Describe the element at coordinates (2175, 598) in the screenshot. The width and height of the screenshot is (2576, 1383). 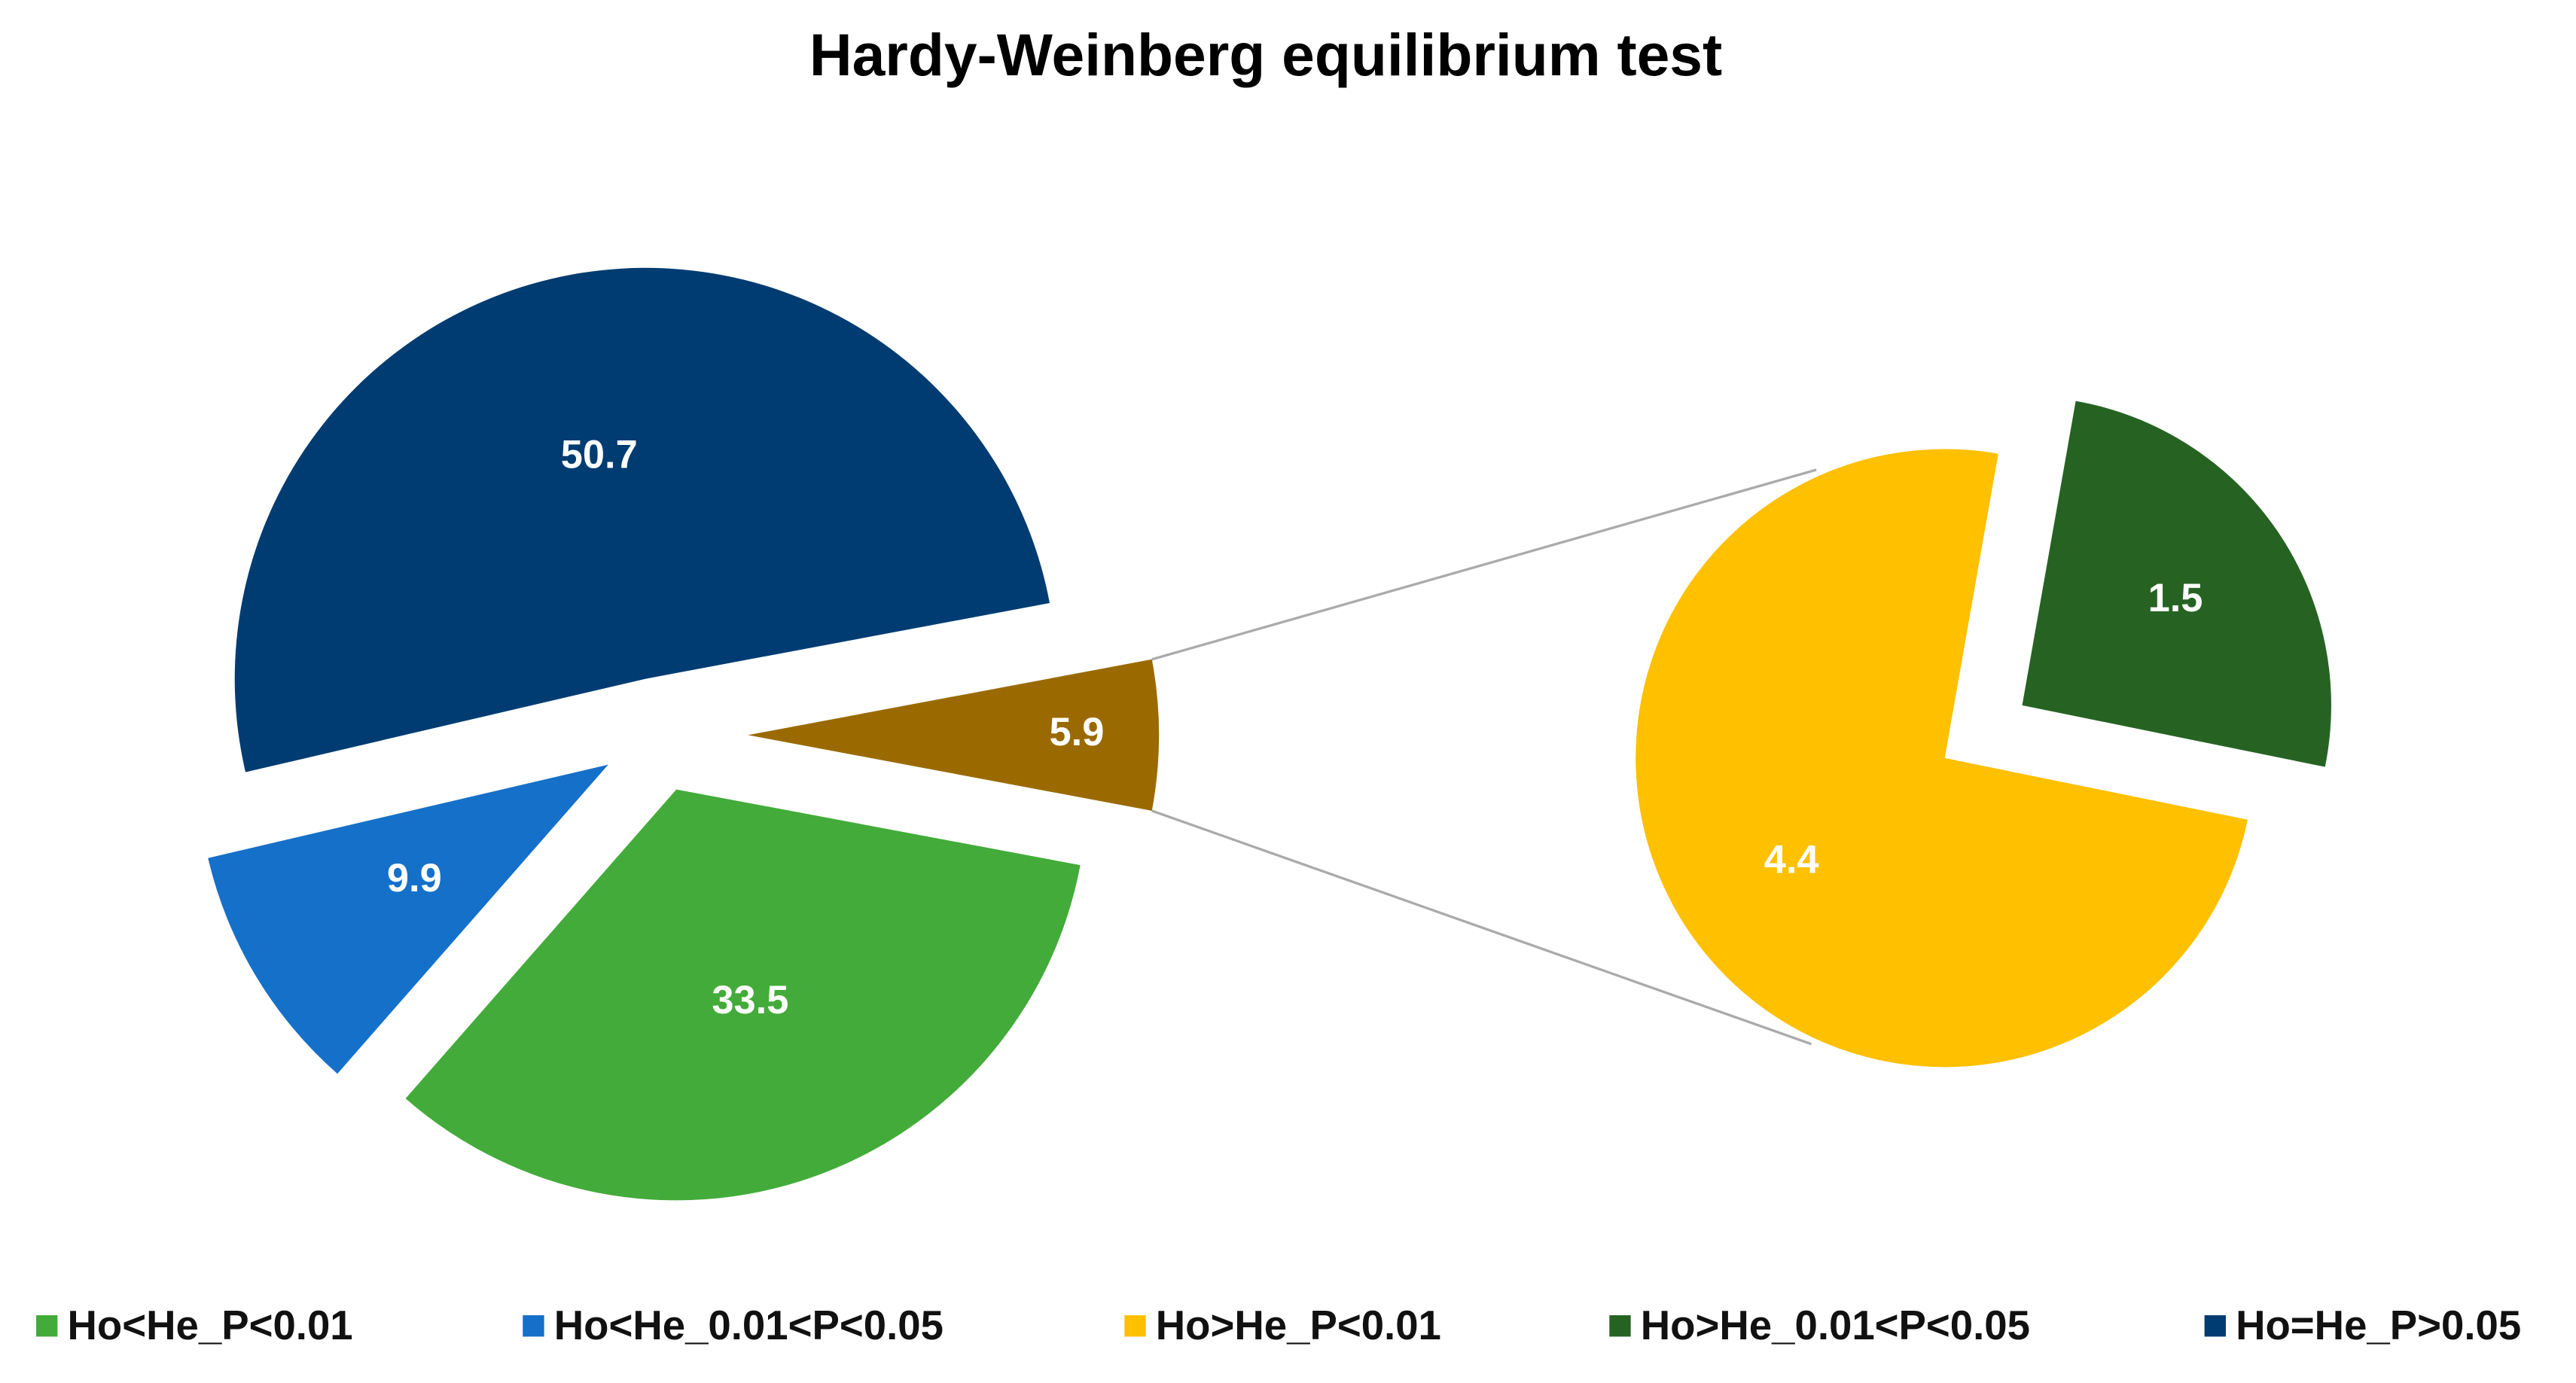
I see `data-label: 1.5` at that location.